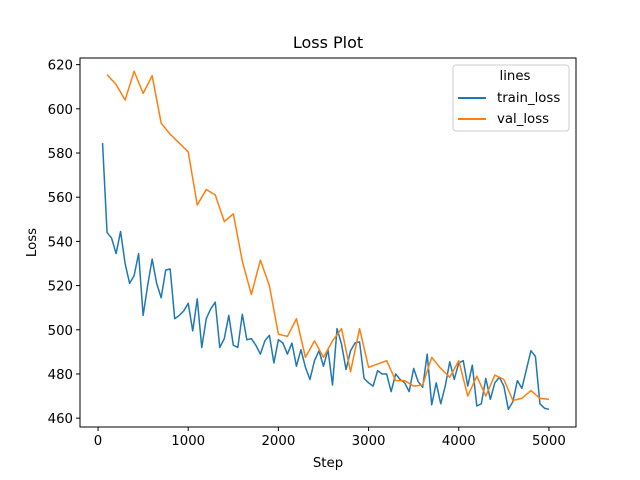 The height and width of the screenshot is (480, 640). I want to click on legend-label-val-loss: val_loss, so click(523, 119).